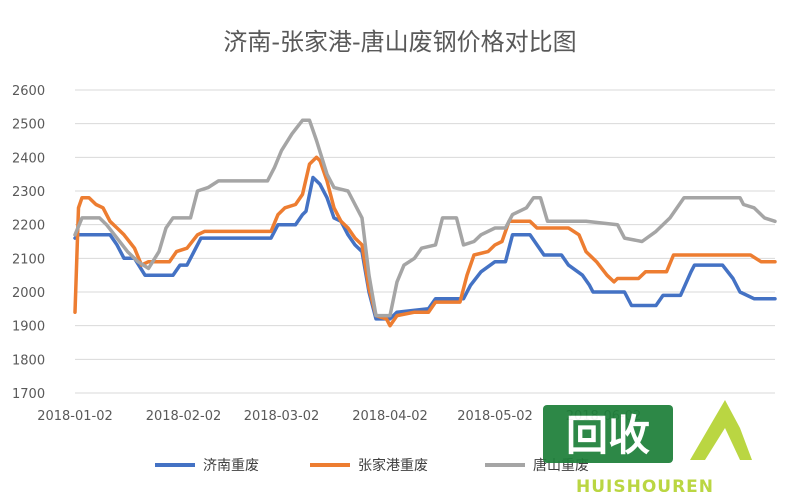  Describe the element at coordinates (399, 42) in the screenshot. I see `chart-title: 济南-张家港-唐山废钢价格对比图` at that location.